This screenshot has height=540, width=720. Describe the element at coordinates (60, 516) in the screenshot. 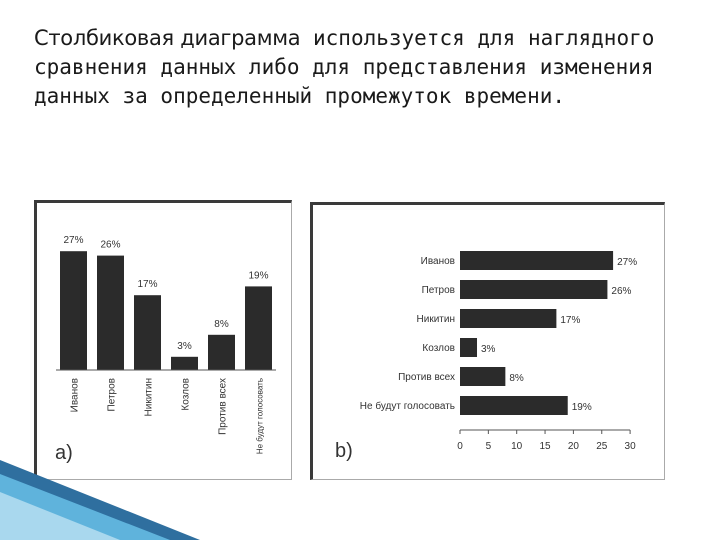

I see `corner-stripe-pale` at that location.